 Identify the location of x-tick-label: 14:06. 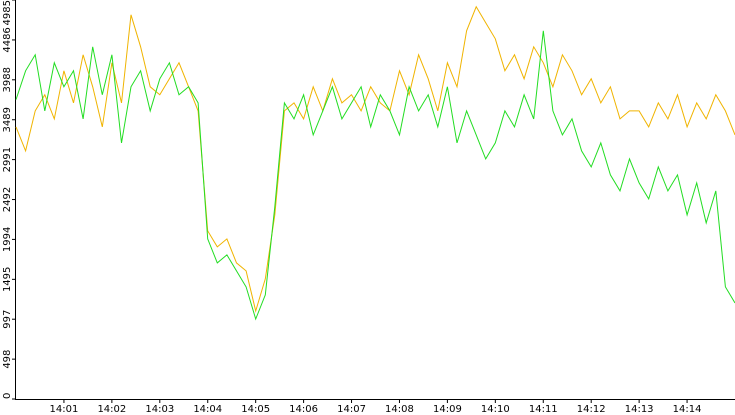
(303, 409).